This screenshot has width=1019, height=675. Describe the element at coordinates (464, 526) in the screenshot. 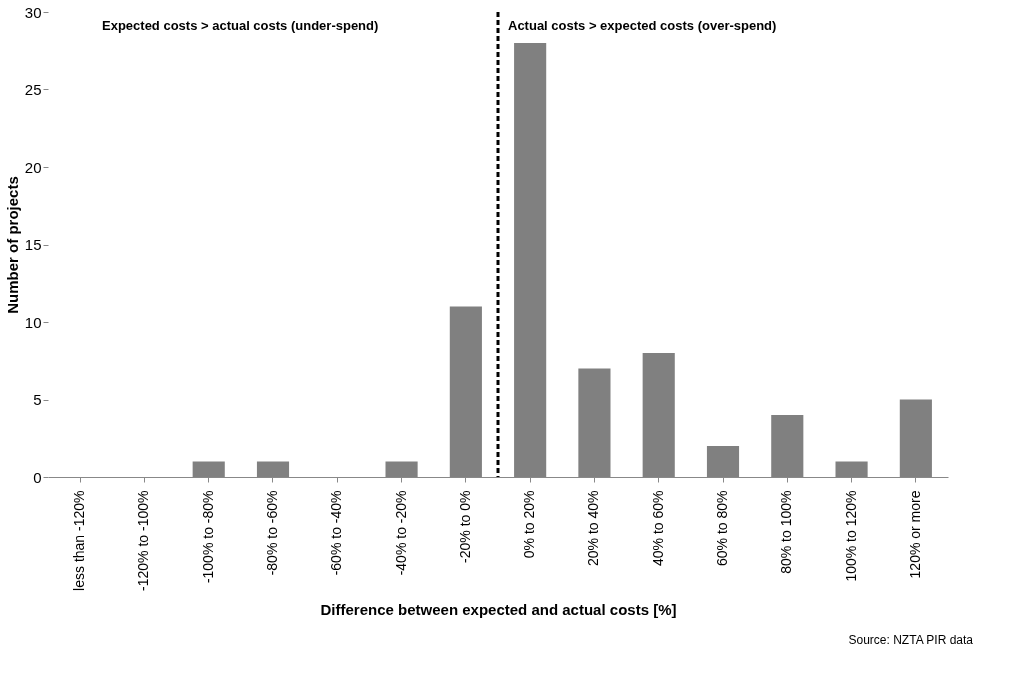

I see `x-tick-label: -20% to 0%` at that location.